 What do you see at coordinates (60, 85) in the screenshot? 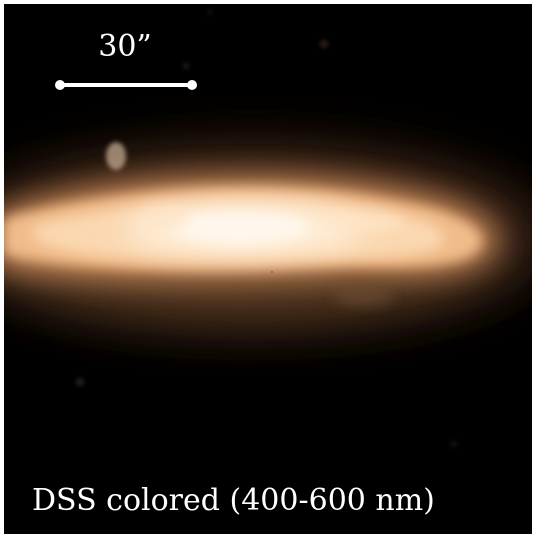
I see `scale-bar-left-cap` at bounding box center [60, 85].